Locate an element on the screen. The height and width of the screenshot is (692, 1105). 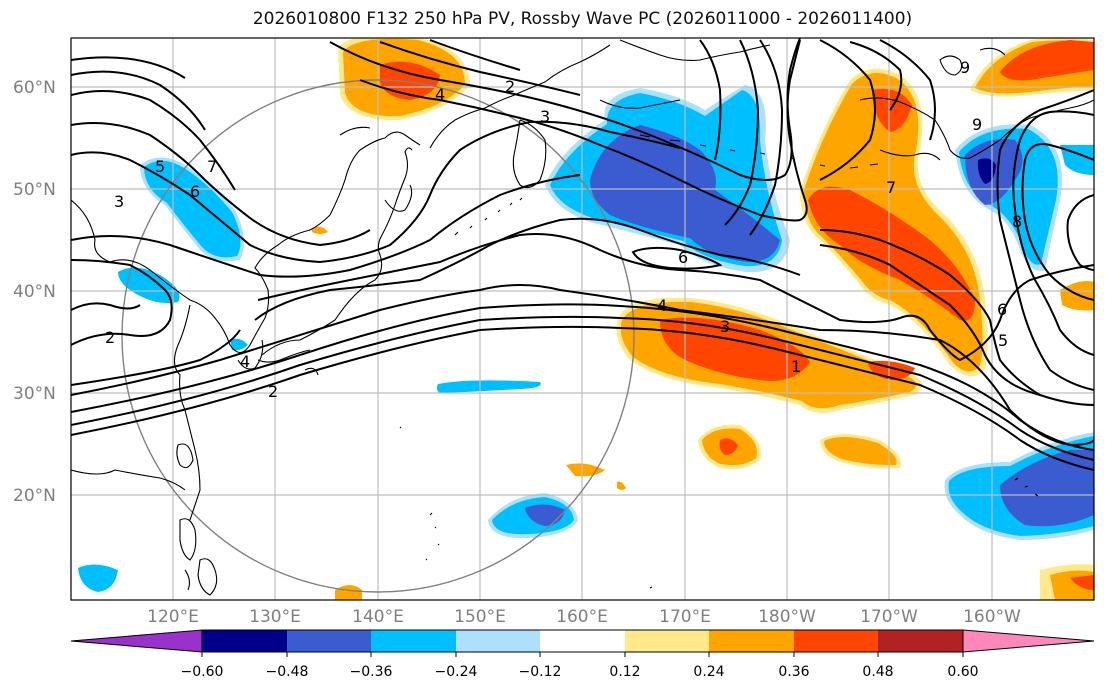
lat-label: 30°N is located at coordinates (34, 394).